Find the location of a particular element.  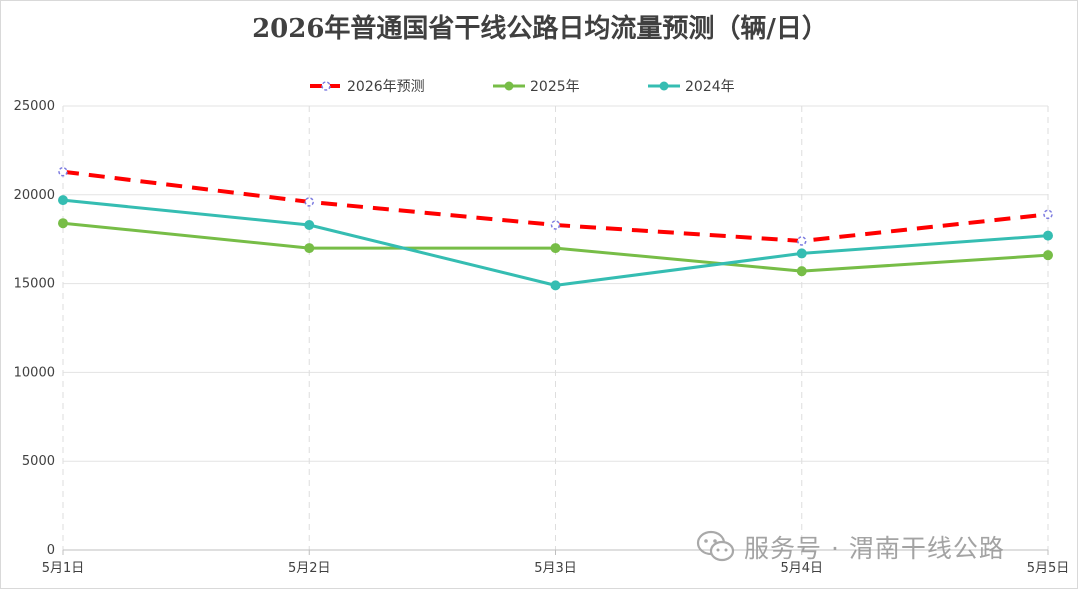

x-tick-label: 5月2日 is located at coordinates (309, 568).